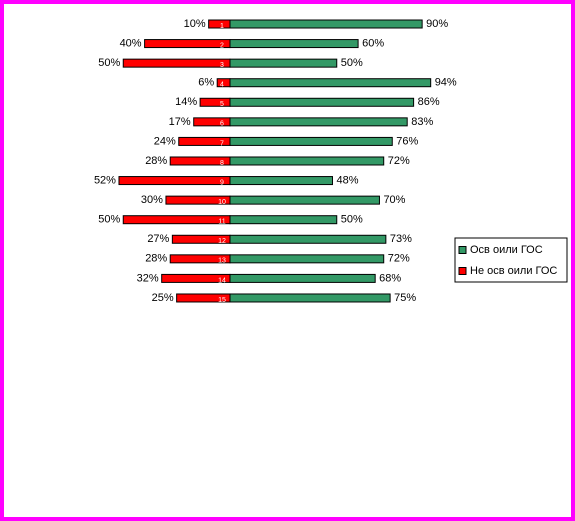  I want to click on legend-label: Не осв оили ГОС, so click(513, 271).